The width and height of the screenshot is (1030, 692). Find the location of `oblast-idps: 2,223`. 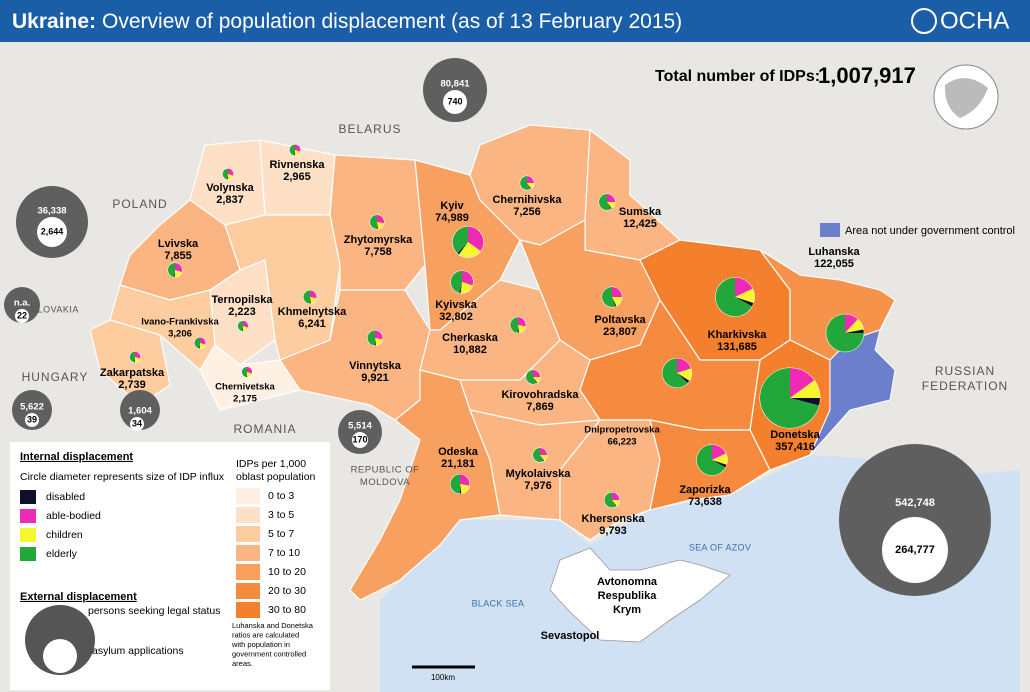

oblast-idps: 2,223 is located at coordinates (242, 312).